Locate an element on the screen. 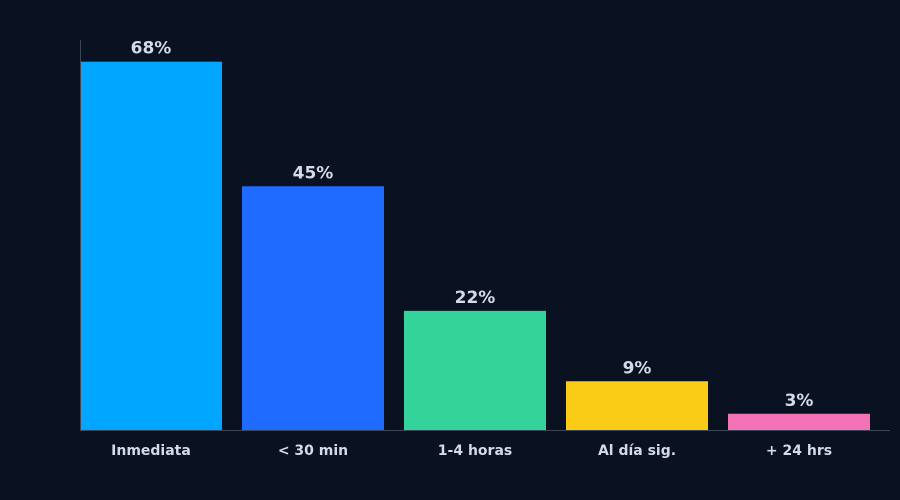 This screenshot has width=900, height=500. value-label: 68% is located at coordinates (151, 49).